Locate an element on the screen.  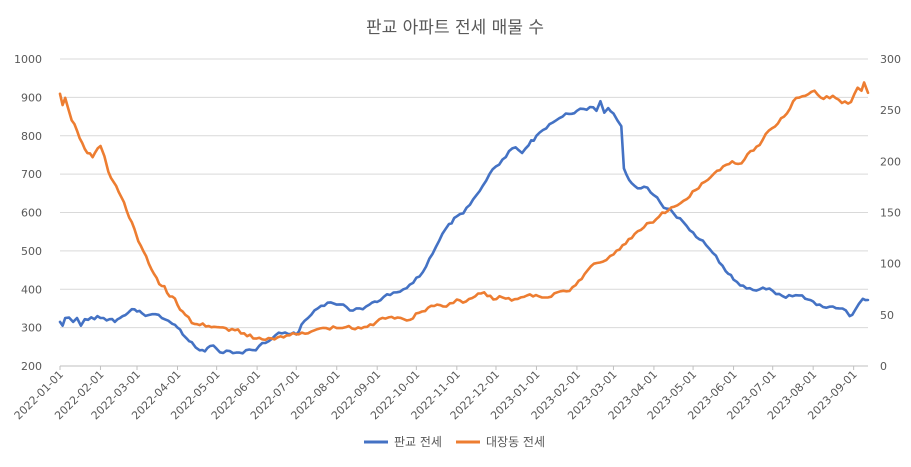
right-tick-label: 200 is located at coordinates (890, 161).